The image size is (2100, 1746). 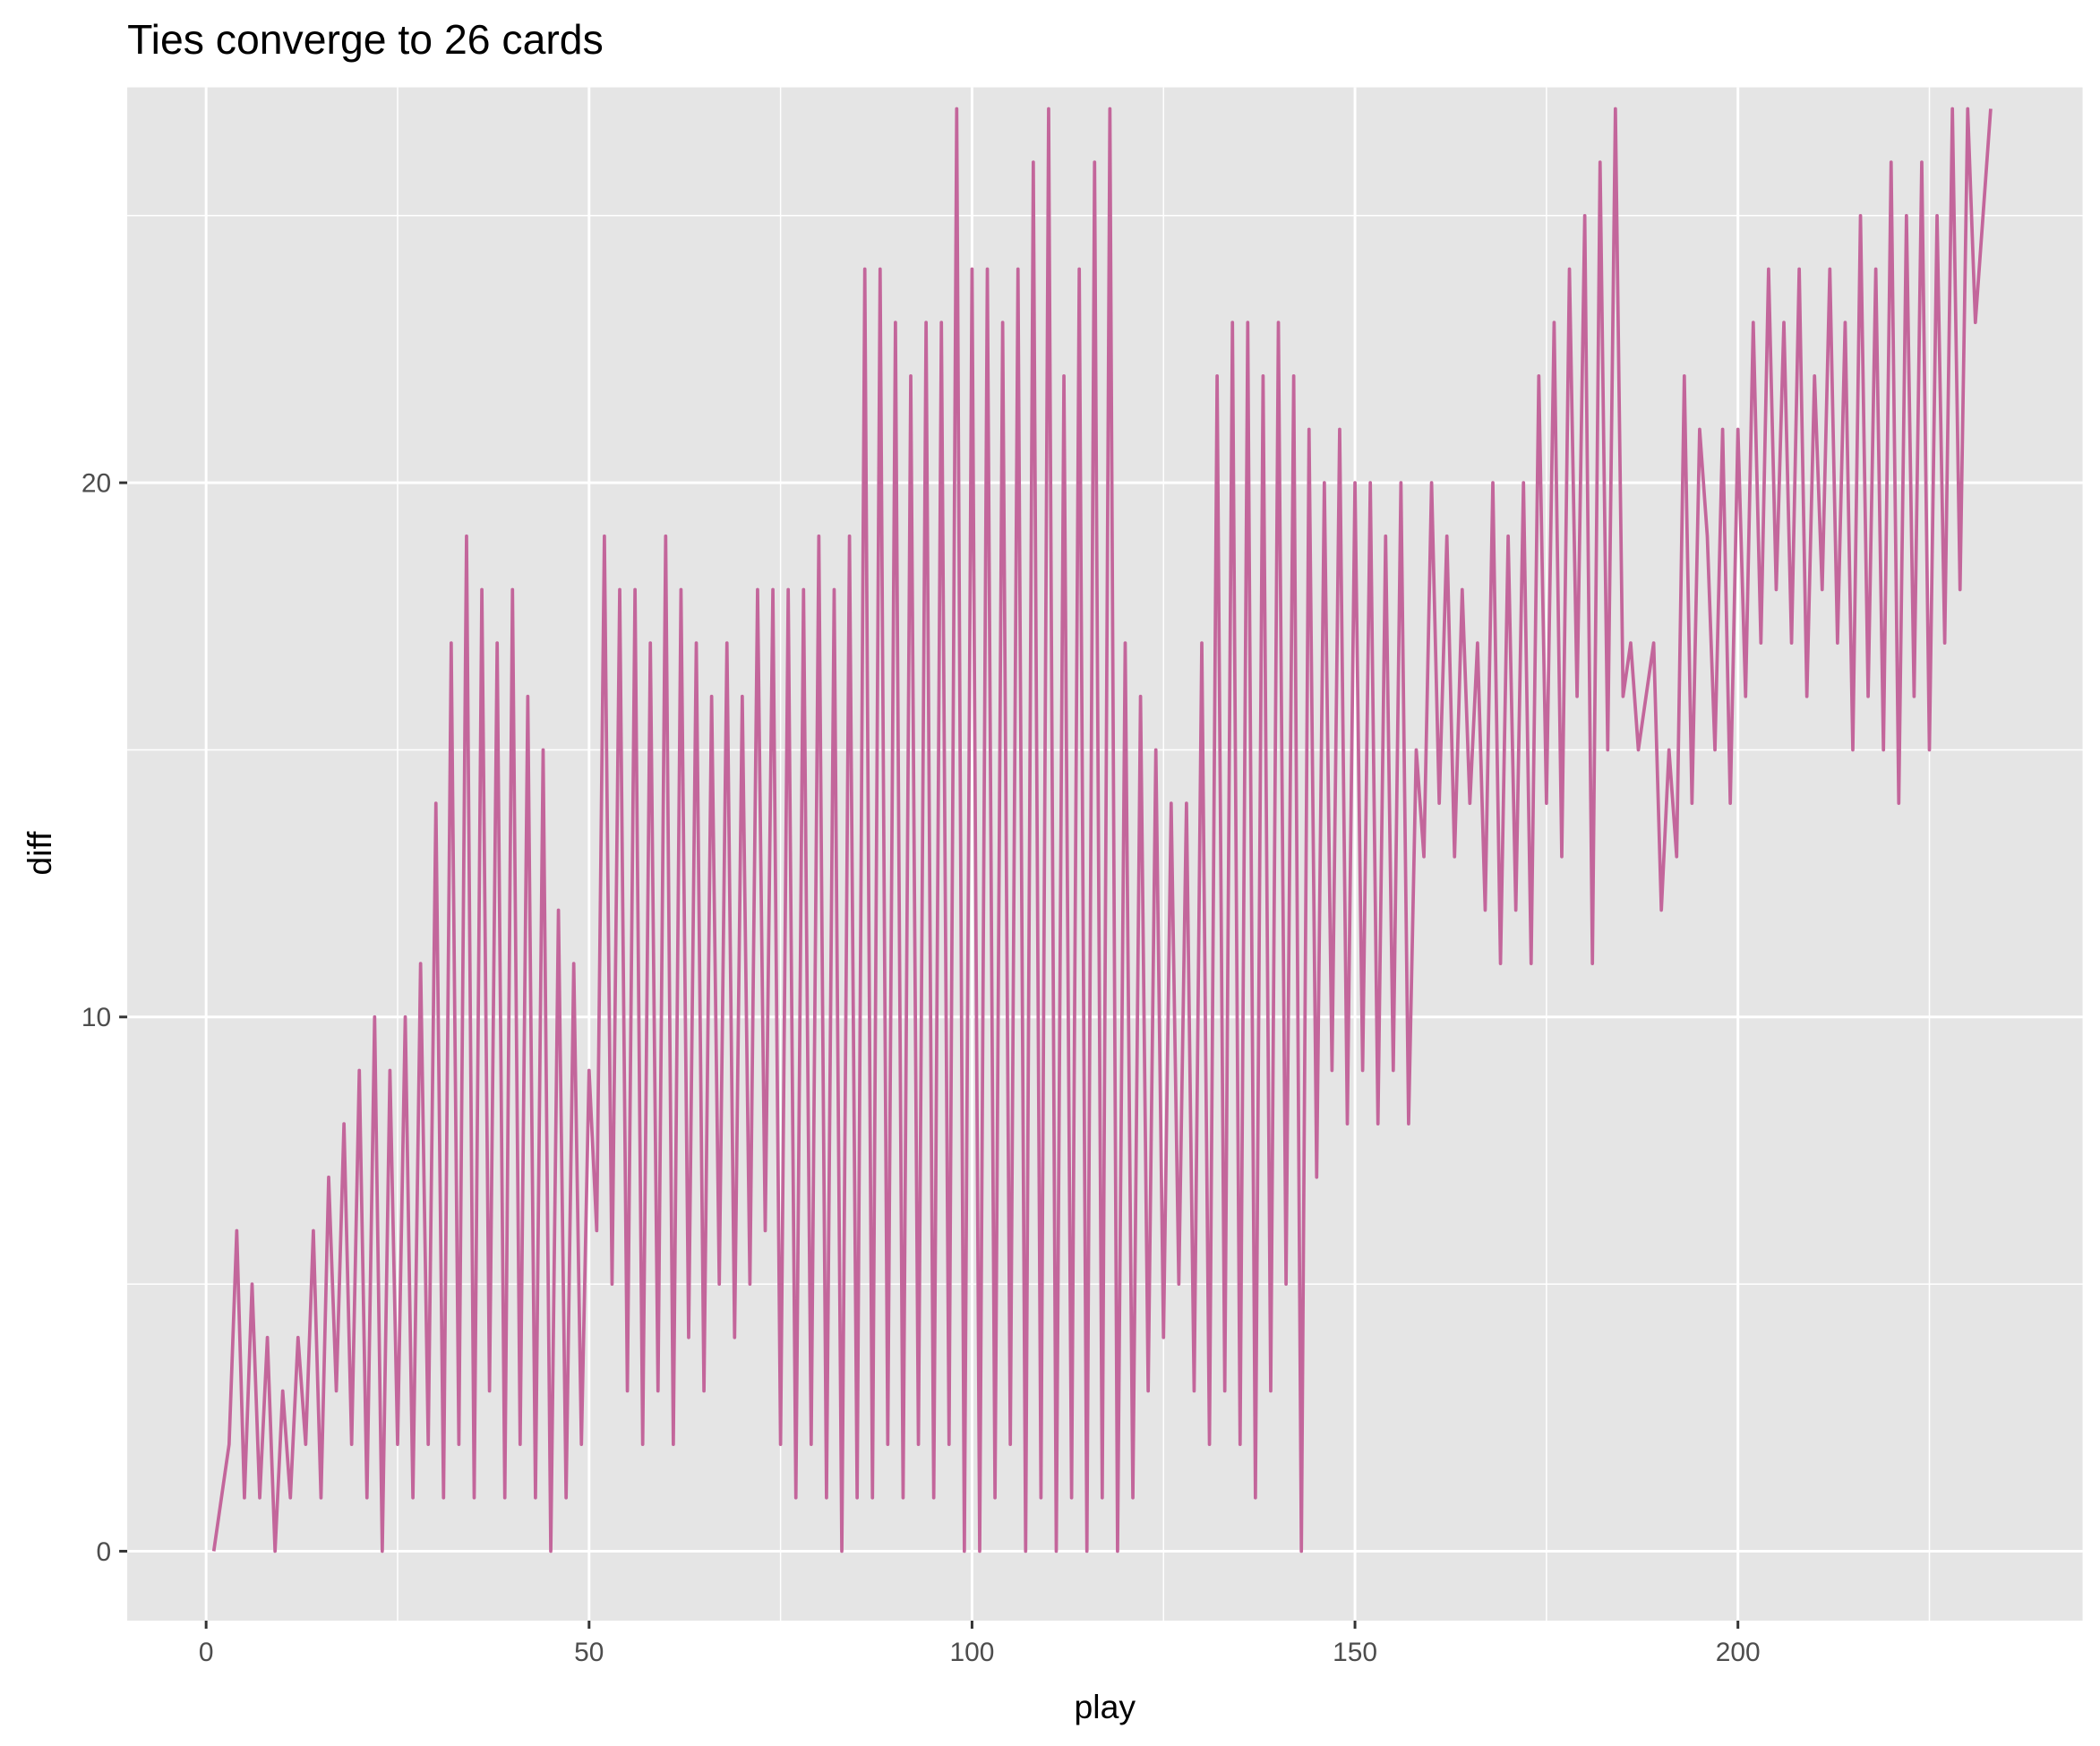 What do you see at coordinates (39, 853) in the screenshot?
I see `y-axis-label: diff` at bounding box center [39, 853].